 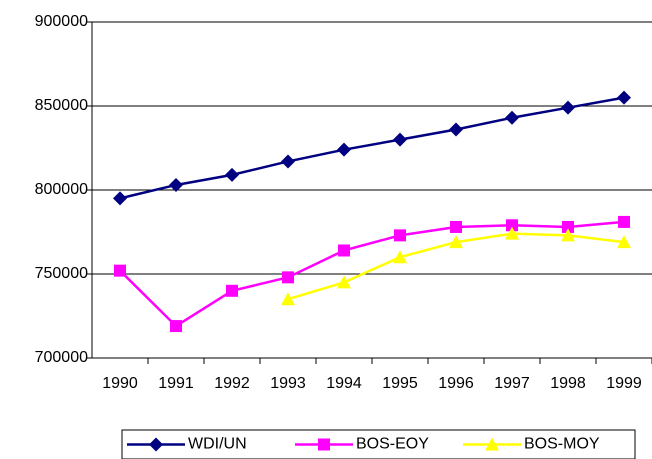 What do you see at coordinates (288, 383) in the screenshot?
I see `x-tick-label: 1993` at bounding box center [288, 383].